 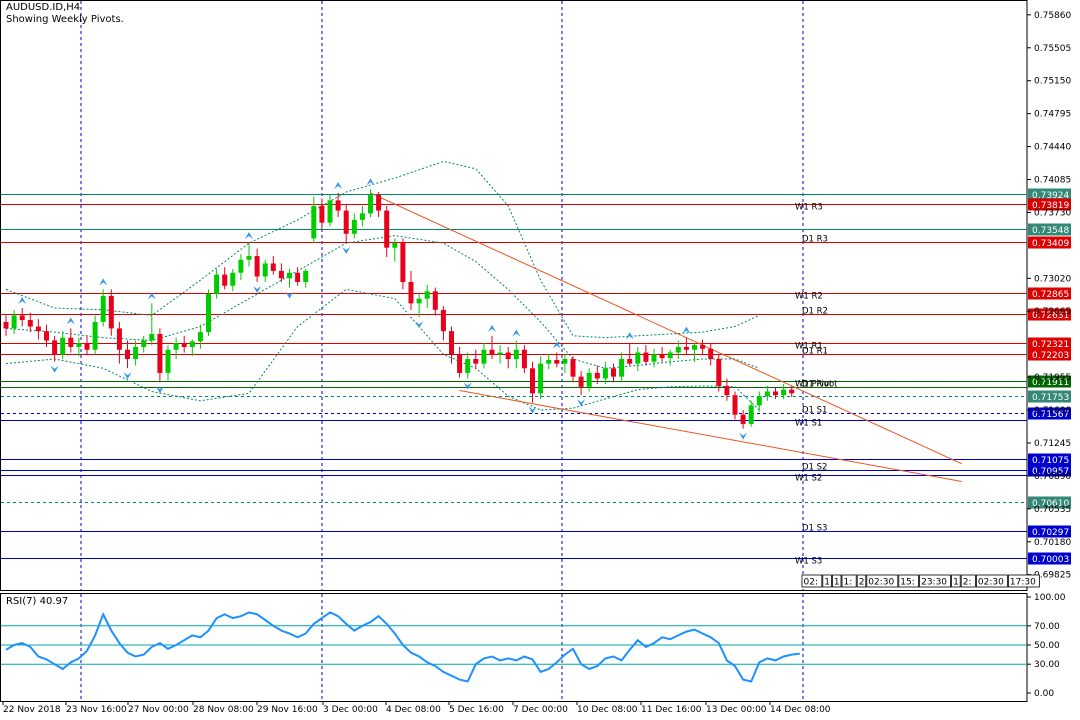 What do you see at coordinates (808, 424) in the screenshot?
I see `pivot-label: W1 S1` at bounding box center [808, 424].